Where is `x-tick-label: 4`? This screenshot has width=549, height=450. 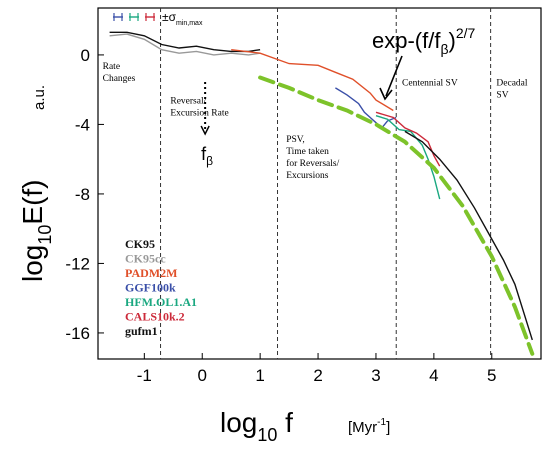 x-tick-label: 4 is located at coordinates (433, 375).